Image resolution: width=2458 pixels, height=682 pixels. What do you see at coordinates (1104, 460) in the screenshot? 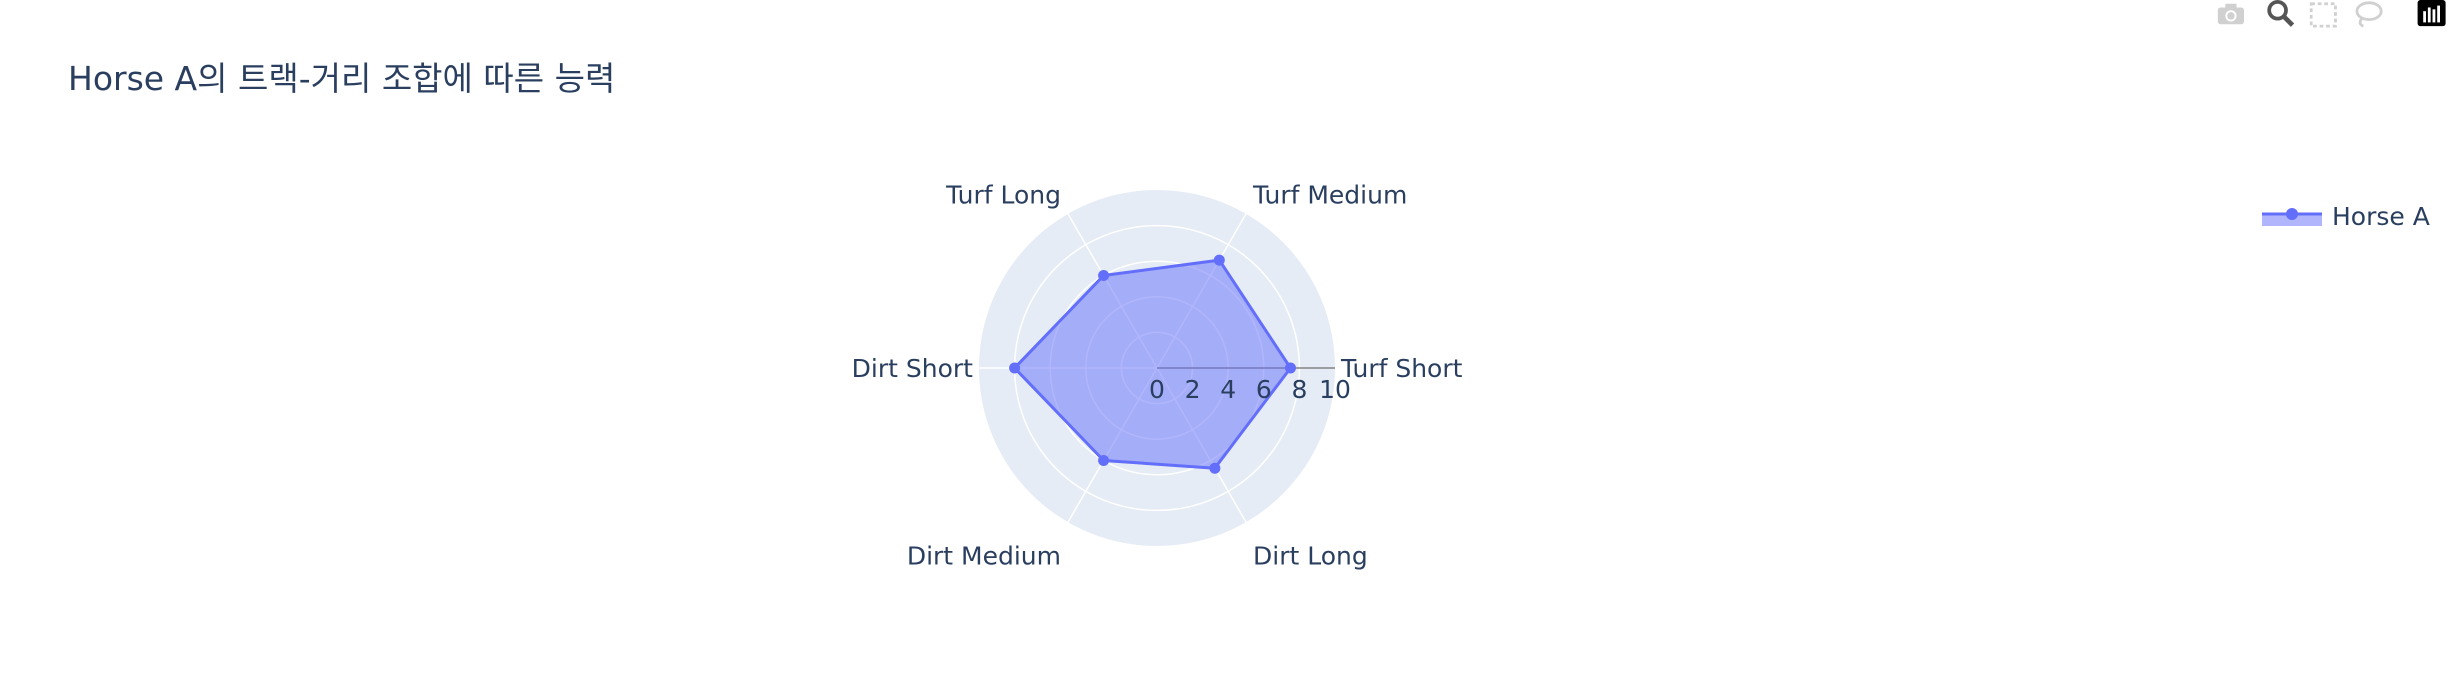
I see `data-point-dirt-medium` at bounding box center [1104, 460].